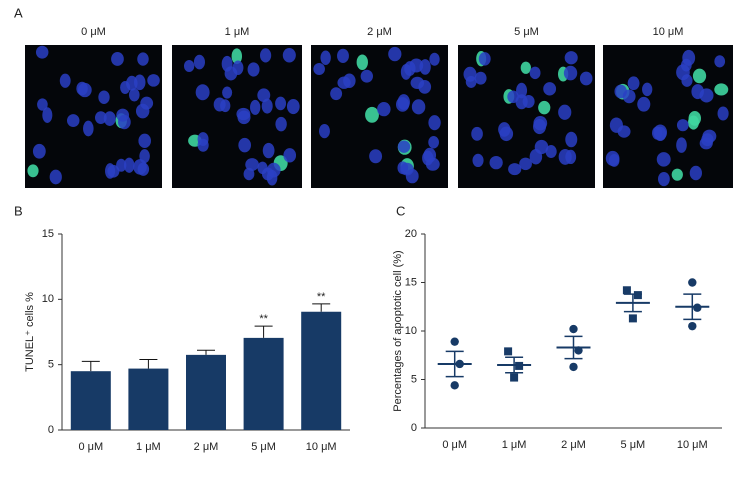  I want to click on significance: **, so click(321, 297).